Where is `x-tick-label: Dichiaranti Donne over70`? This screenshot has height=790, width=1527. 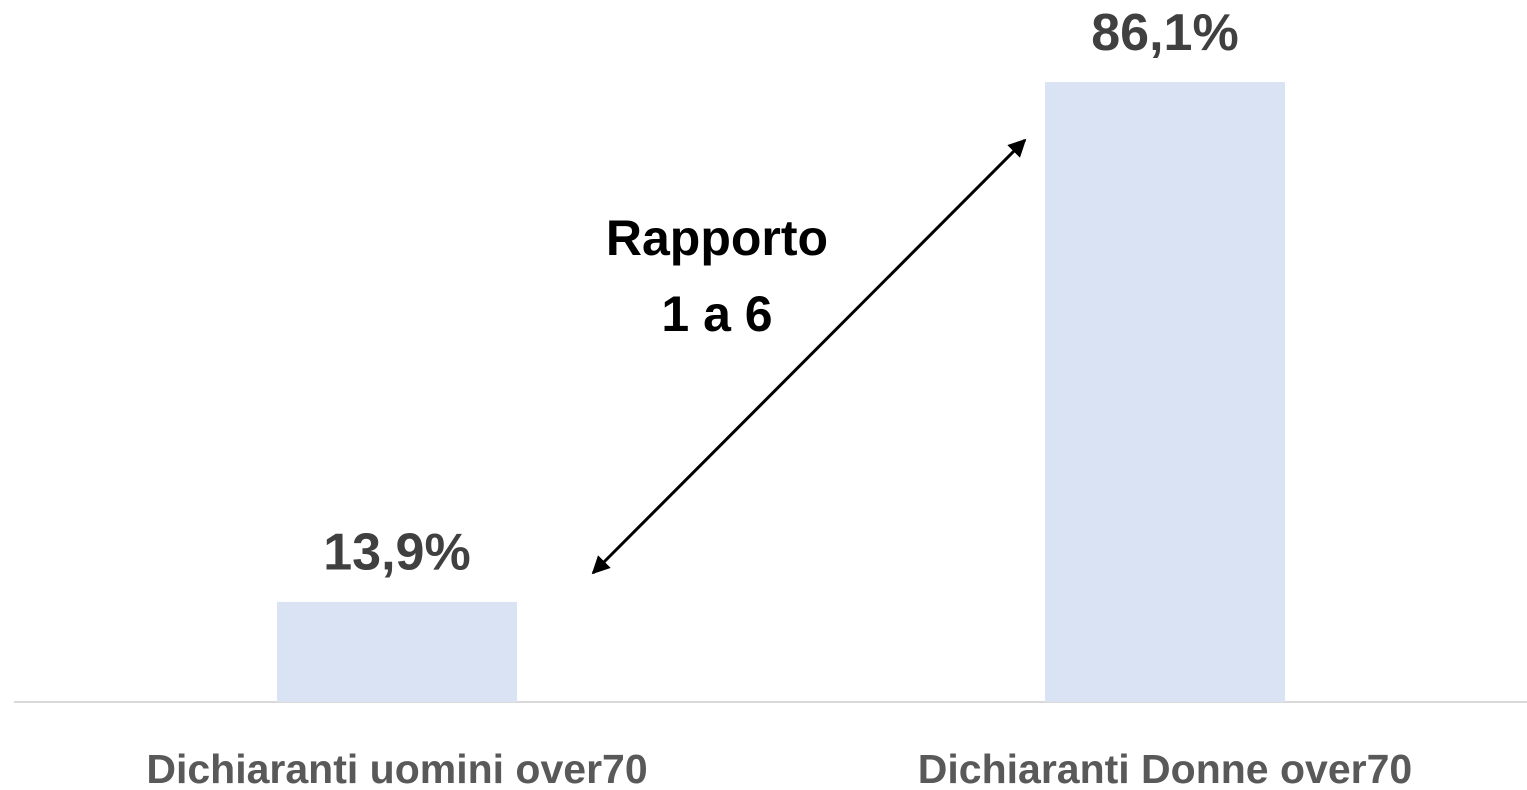
x-tick-label: Dichiaranti Donne over70 is located at coordinates (1165, 768).